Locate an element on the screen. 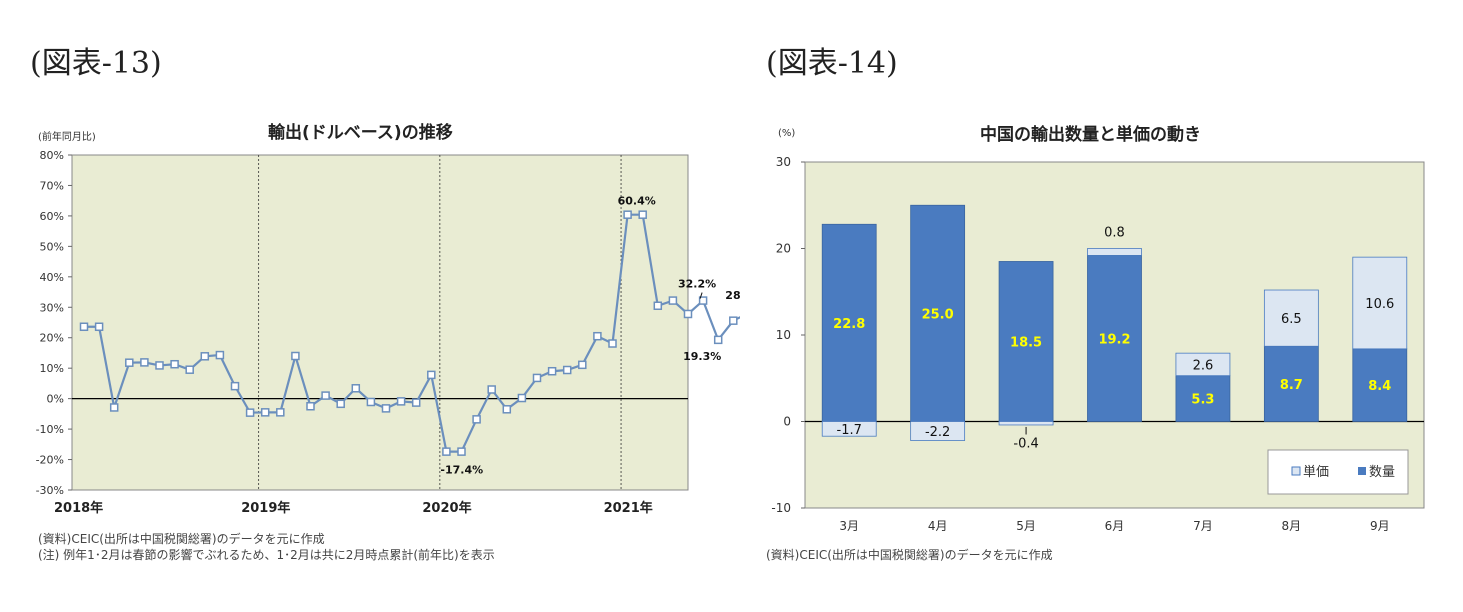  legend-swatch-unit-price is located at coordinates (1296, 471).